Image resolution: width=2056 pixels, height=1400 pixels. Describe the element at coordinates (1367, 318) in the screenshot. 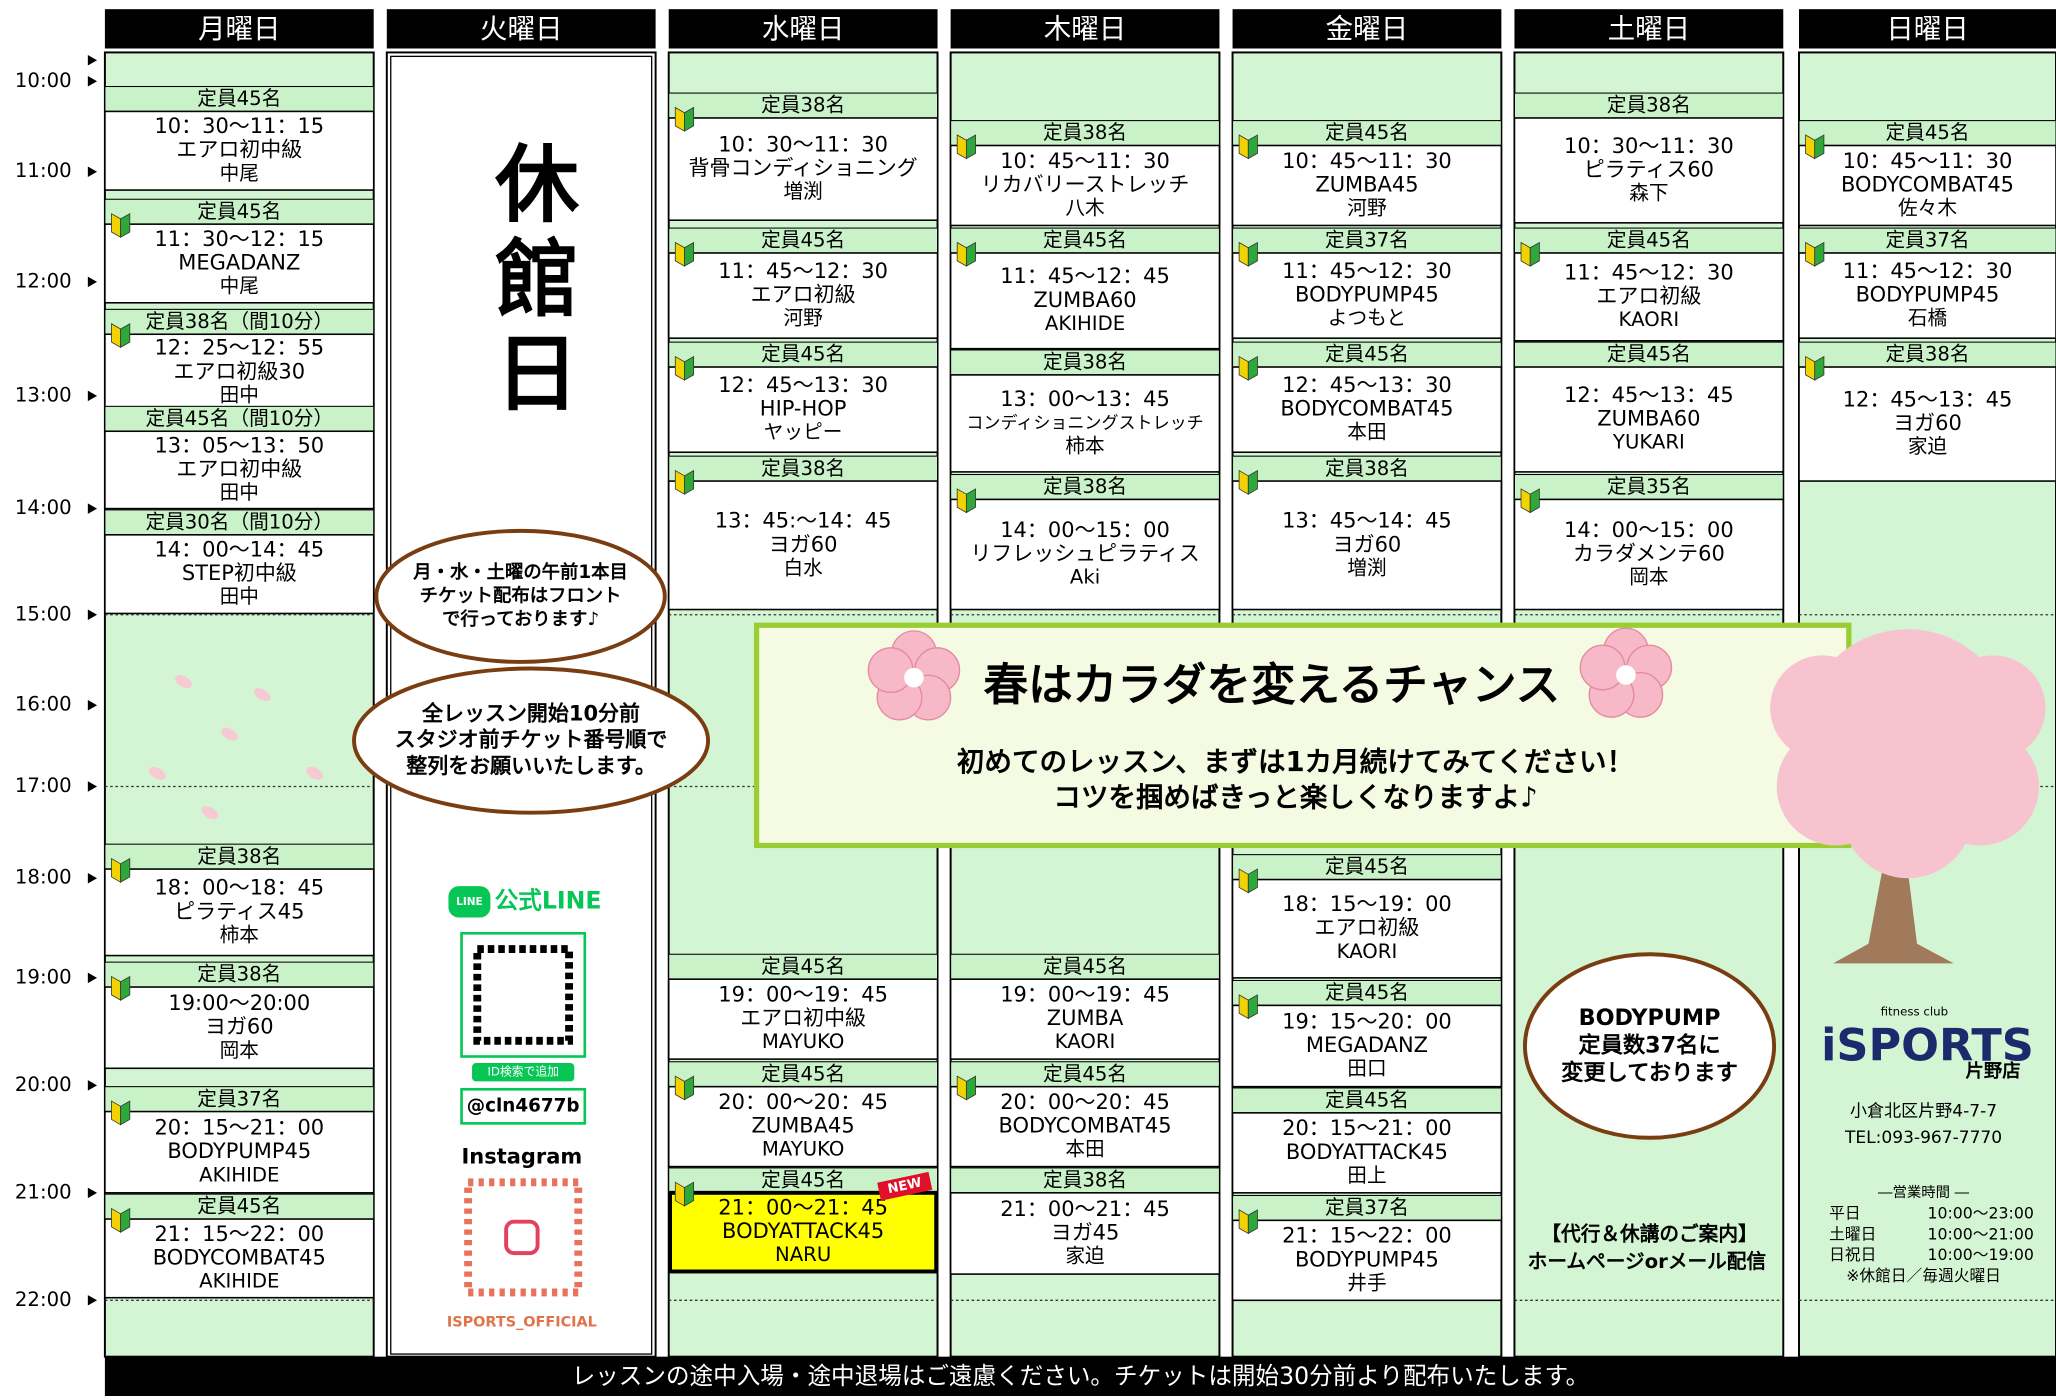

I see `instructor: よつもと` at that location.